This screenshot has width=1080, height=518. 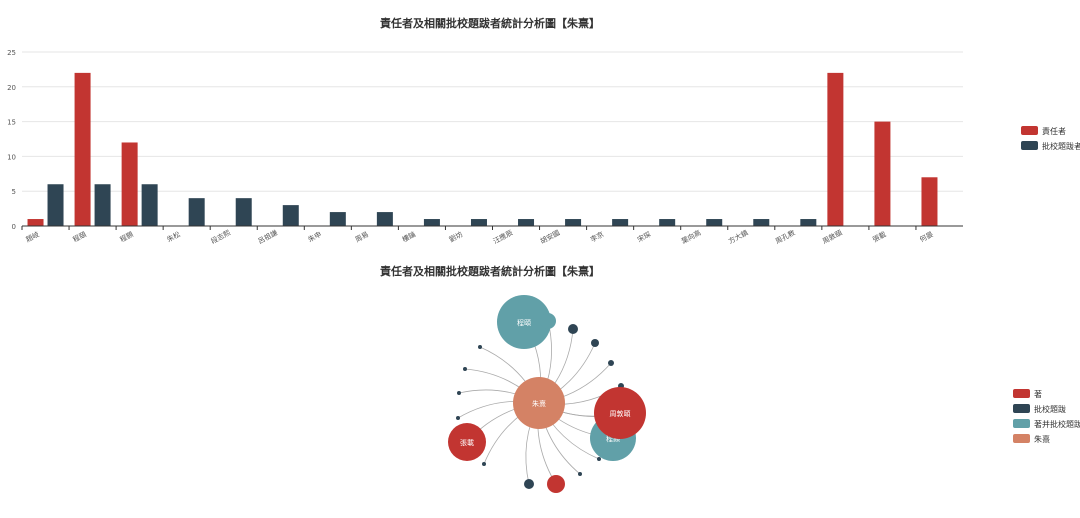 What do you see at coordinates (613, 438) in the screenshot?
I see `graph-node-label-7: 程顥` at bounding box center [613, 438].